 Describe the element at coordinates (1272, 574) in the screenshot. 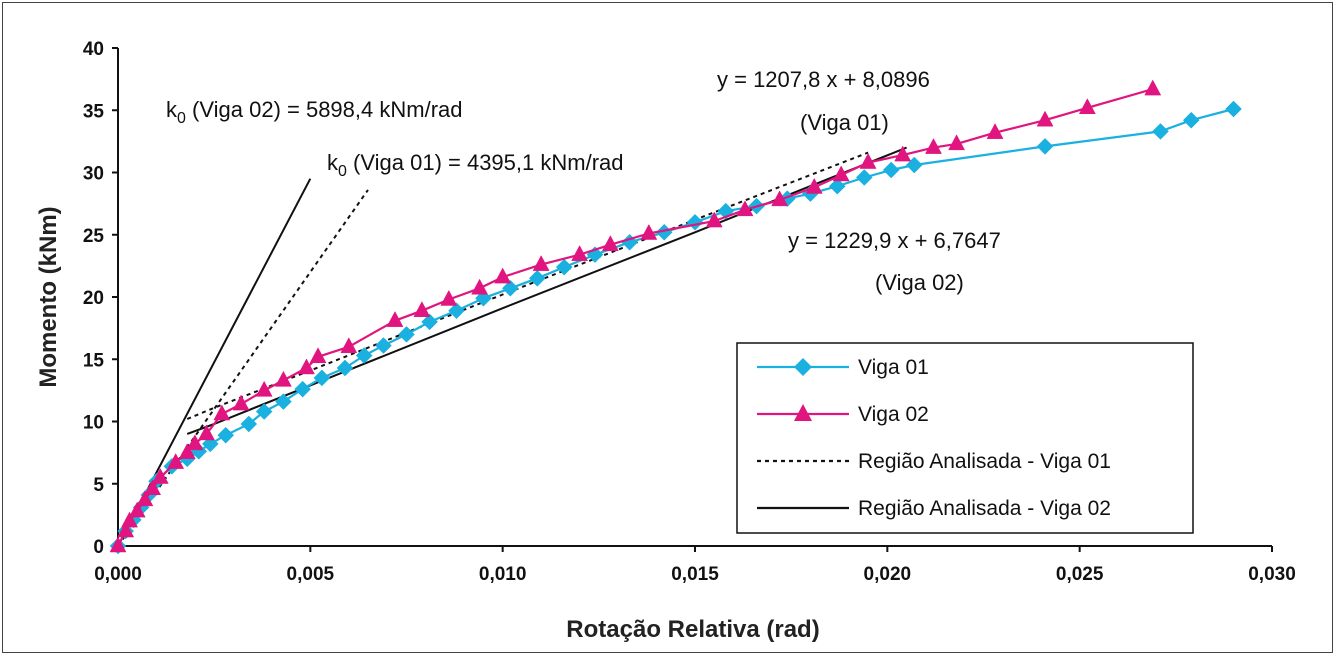

I see `x-tick-label: 0,030` at that location.